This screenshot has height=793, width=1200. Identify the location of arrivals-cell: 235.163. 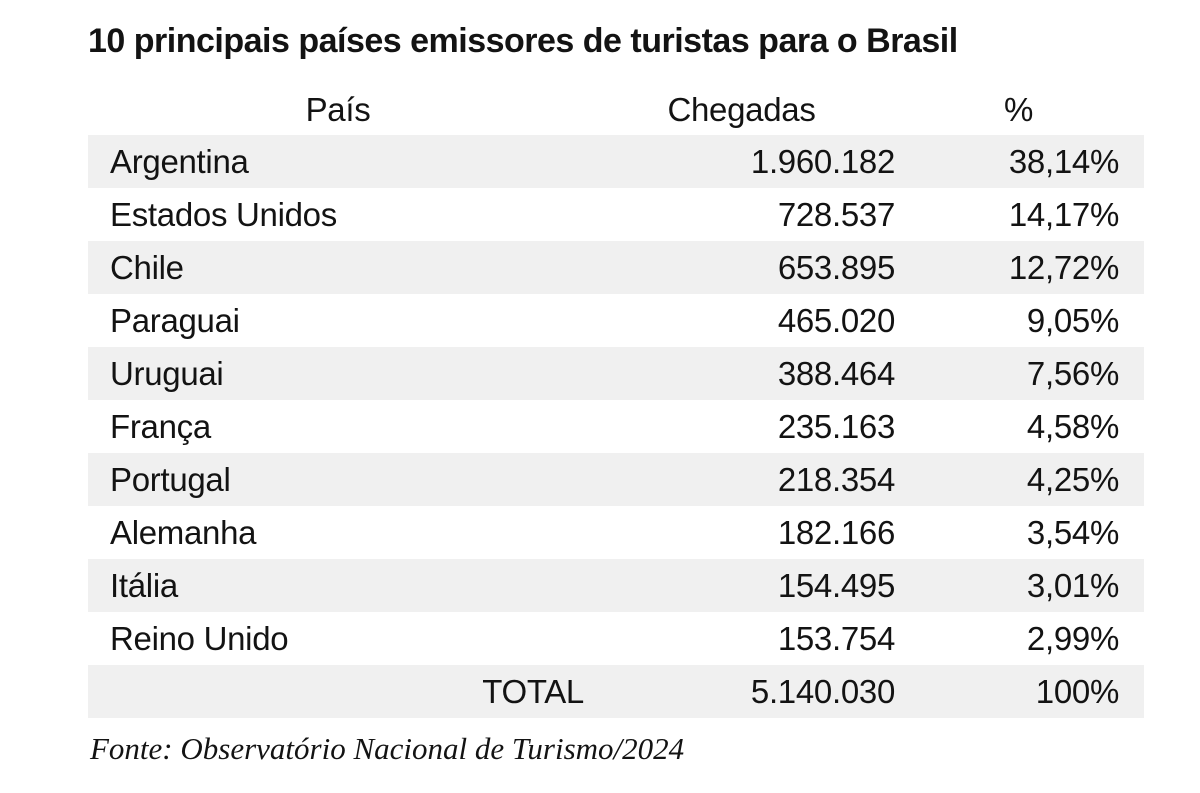
(836, 426).